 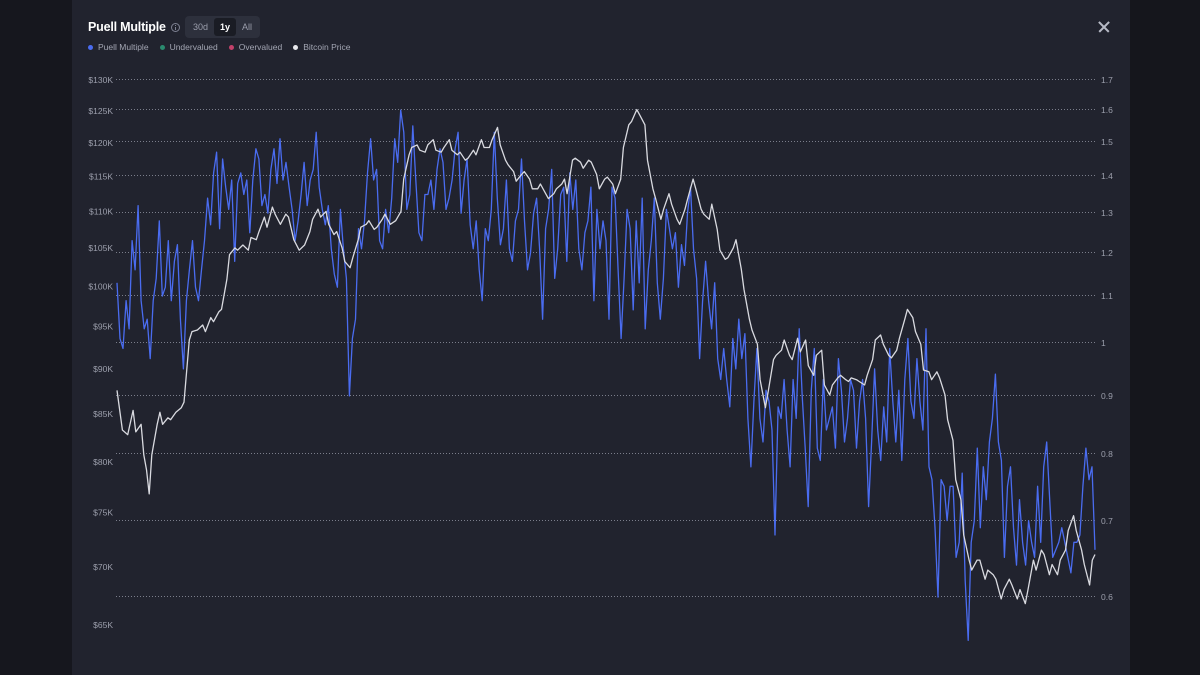 I want to click on svg-text: $95K, so click(x=103, y=327).